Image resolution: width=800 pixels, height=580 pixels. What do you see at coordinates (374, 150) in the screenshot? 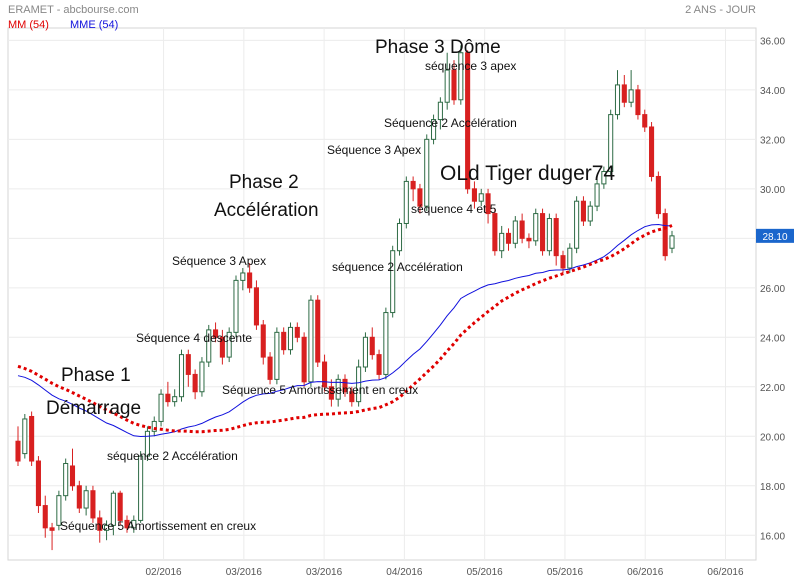
I see `annotation-sequence3-apex-mid: Séquence 3 Apex` at bounding box center [374, 150].